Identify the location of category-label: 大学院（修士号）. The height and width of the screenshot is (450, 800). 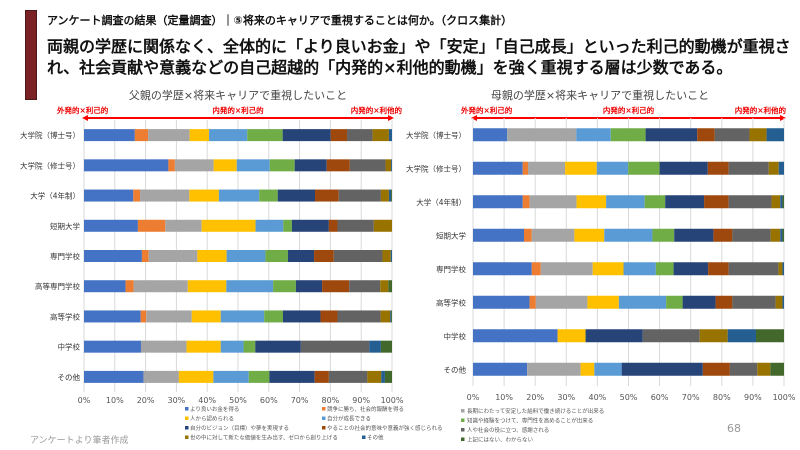
(50, 165).